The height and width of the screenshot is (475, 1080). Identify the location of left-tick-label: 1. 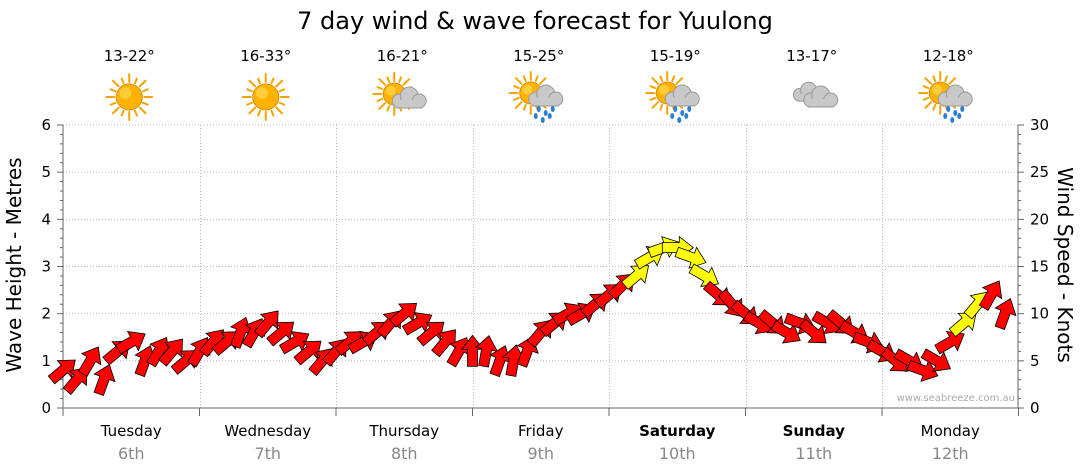
(46, 361).